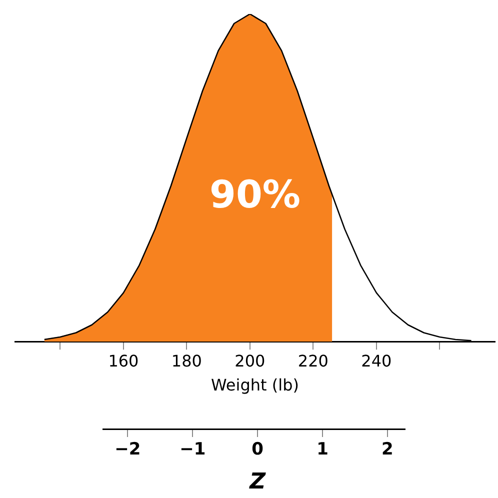  What do you see at coordinates (186, 360) in the screenshot?
I see `x-tick-label: 180` at bounding box center [186, 360].